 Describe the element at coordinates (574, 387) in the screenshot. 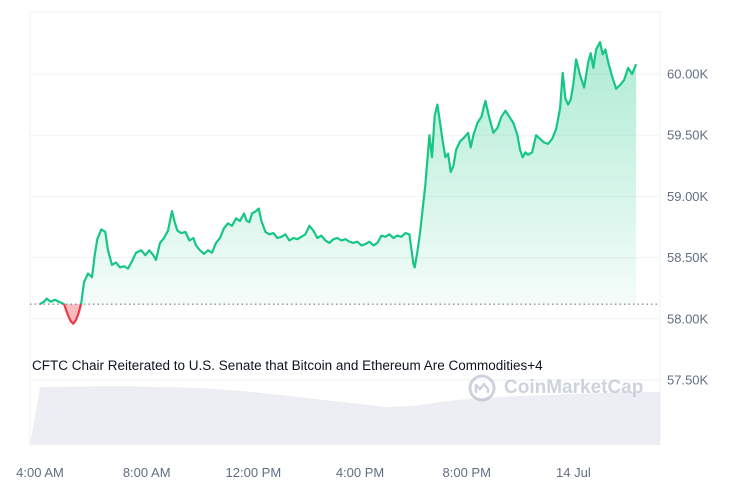

I see `watermark-brand: CoinMarketCap` at that location.